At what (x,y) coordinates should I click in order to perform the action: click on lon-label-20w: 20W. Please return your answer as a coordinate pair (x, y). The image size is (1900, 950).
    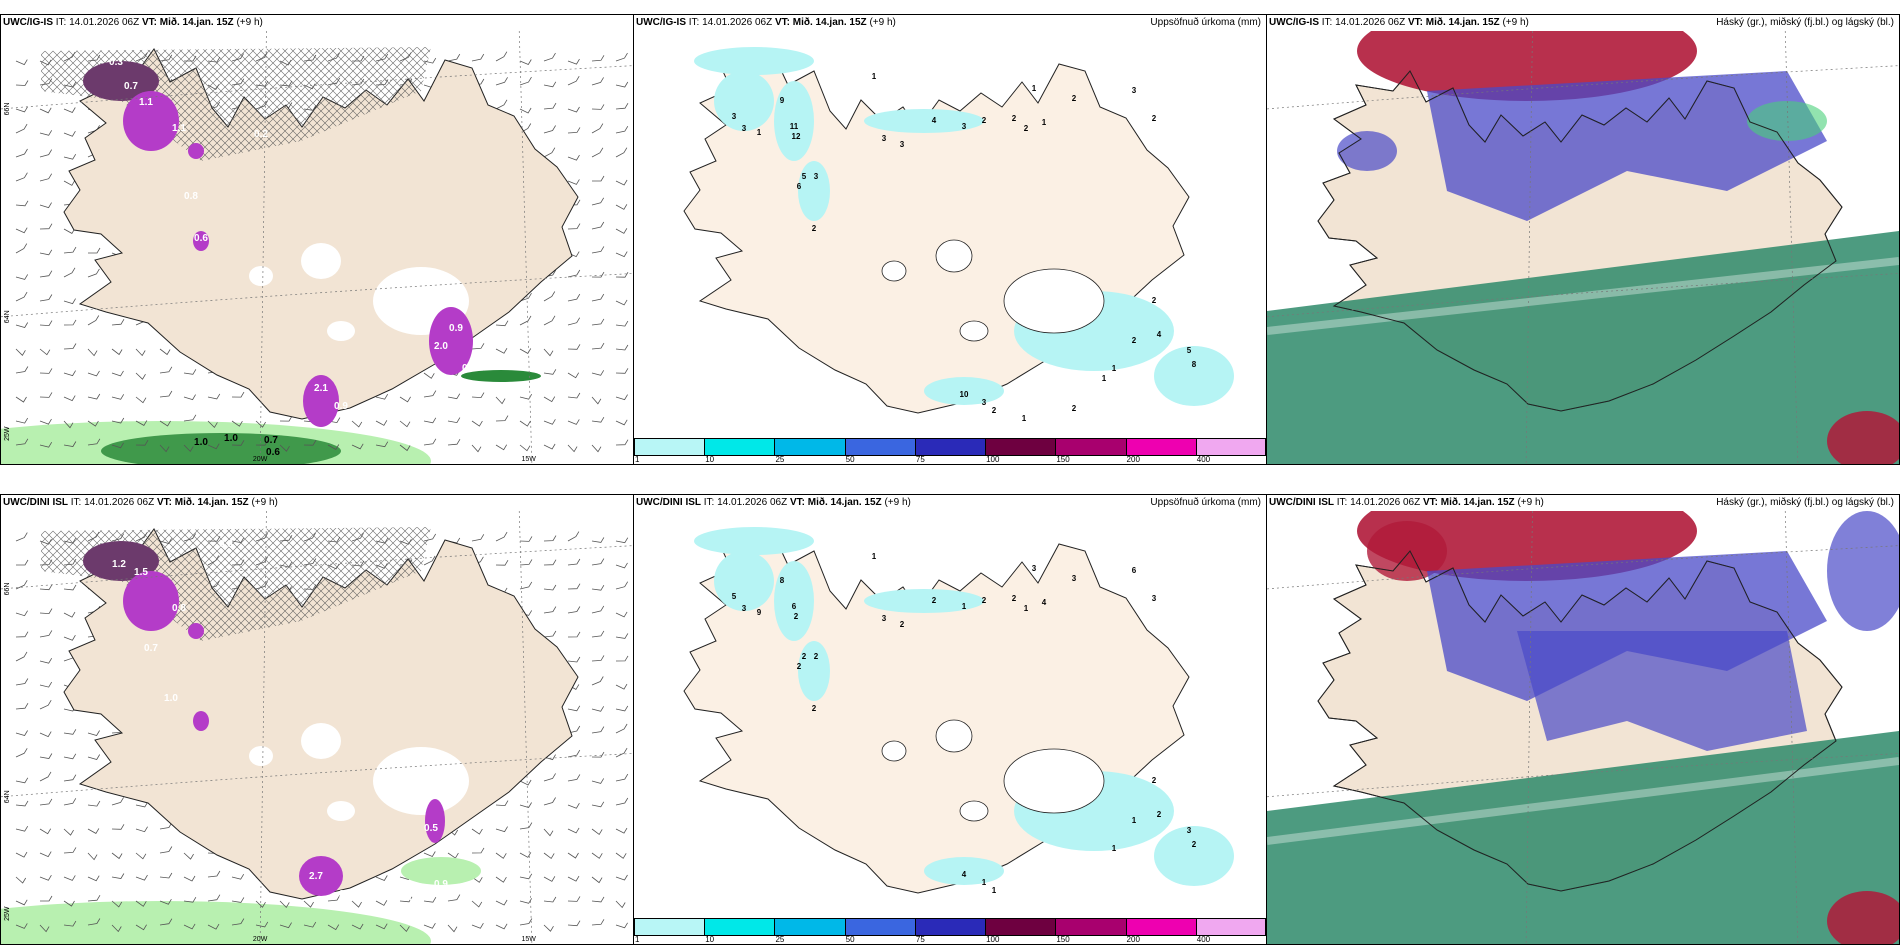
    Looking at the image, I should click on (260, 459).